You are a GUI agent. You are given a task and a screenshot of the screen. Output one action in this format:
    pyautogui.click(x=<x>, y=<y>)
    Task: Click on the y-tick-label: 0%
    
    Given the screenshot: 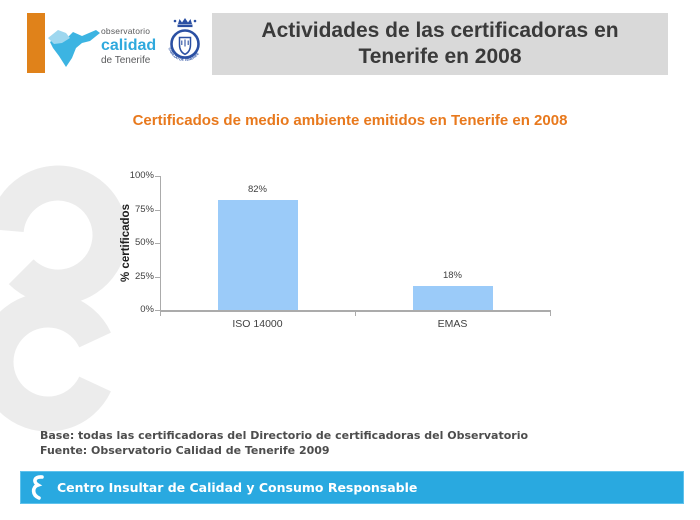 What is the action you would take?
    pyautogui.click(x=147, y=309)
    